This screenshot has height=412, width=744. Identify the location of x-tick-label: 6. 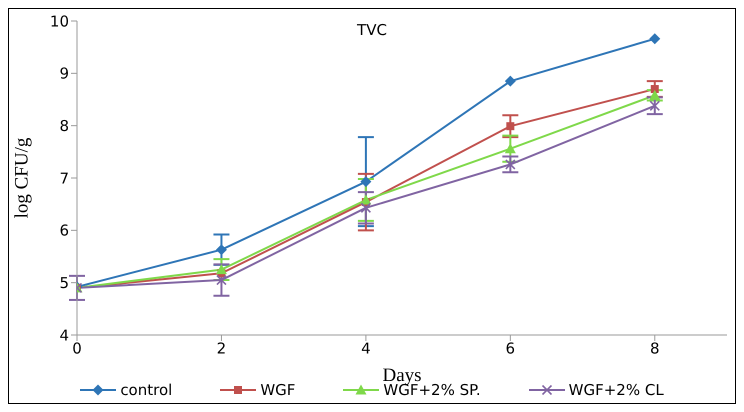
(511, 349).